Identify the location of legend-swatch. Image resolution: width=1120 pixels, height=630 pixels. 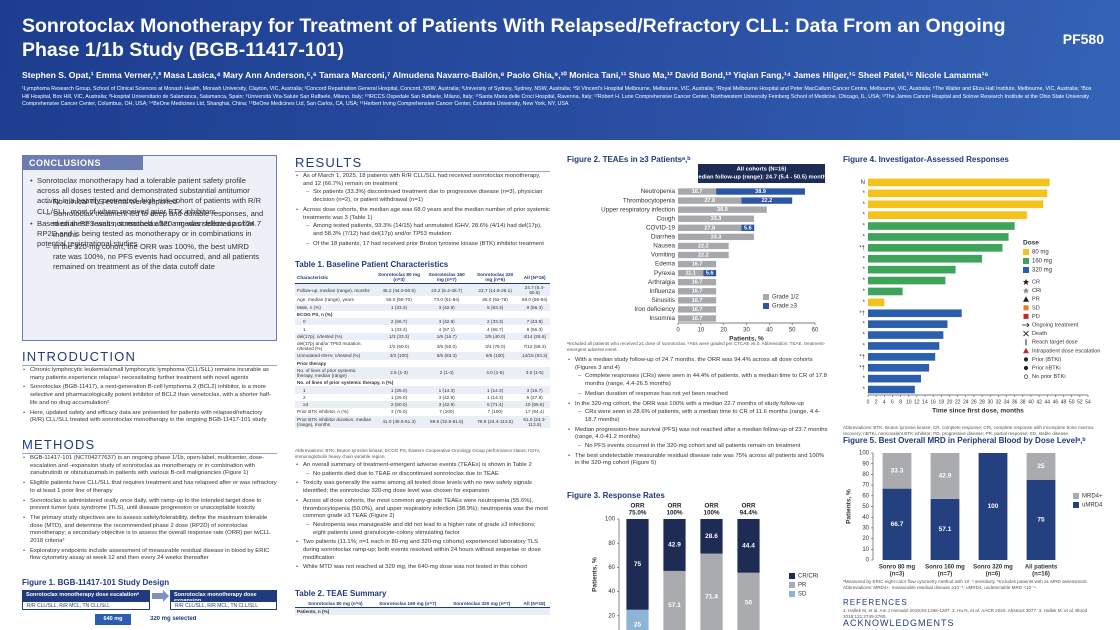
(766, 306).